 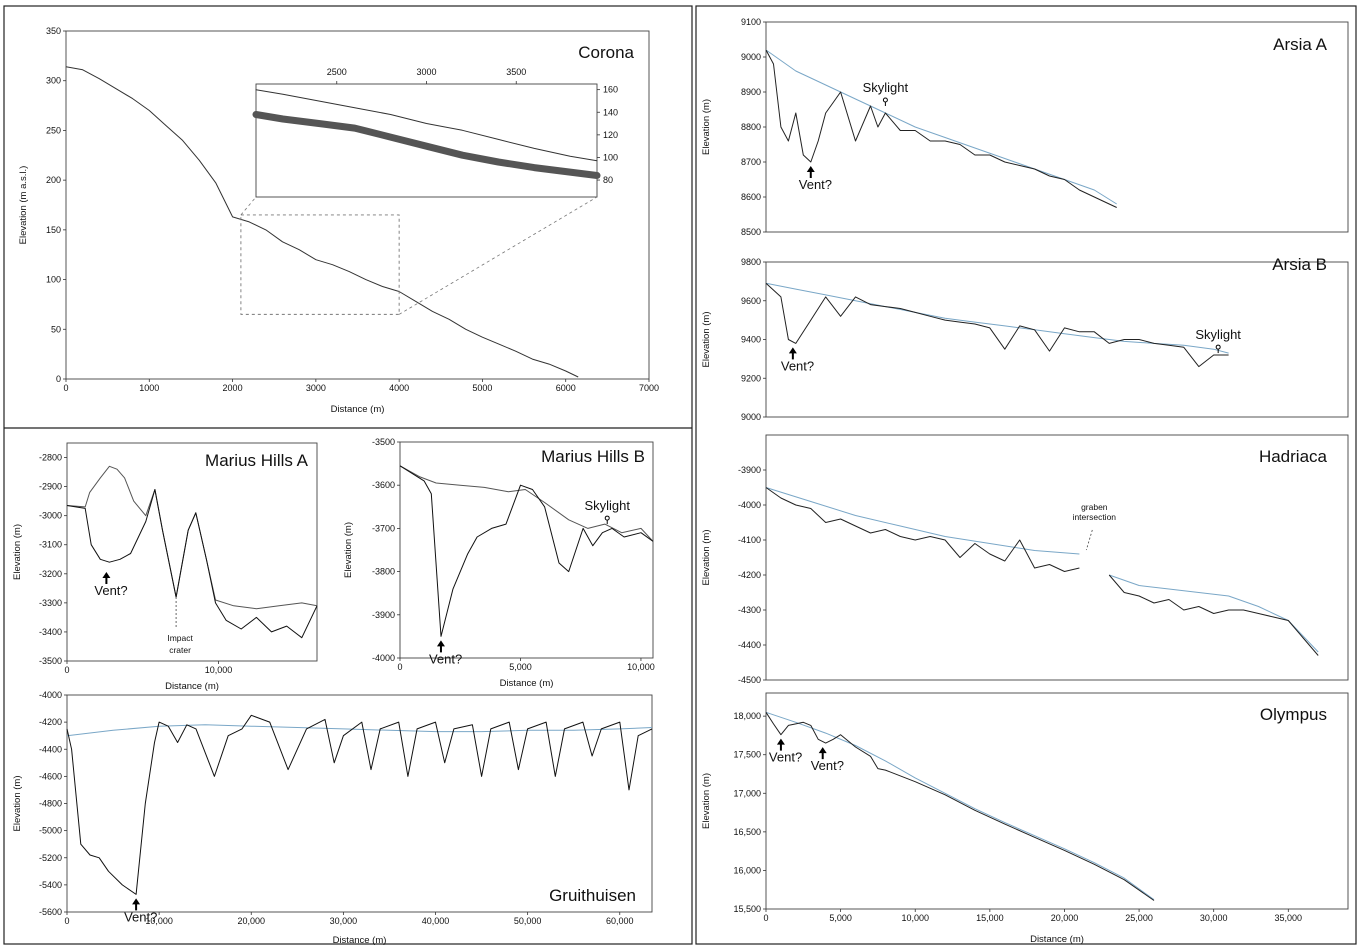 I want to click on y-tick-label: 18,000, so click(x=747, y=716).